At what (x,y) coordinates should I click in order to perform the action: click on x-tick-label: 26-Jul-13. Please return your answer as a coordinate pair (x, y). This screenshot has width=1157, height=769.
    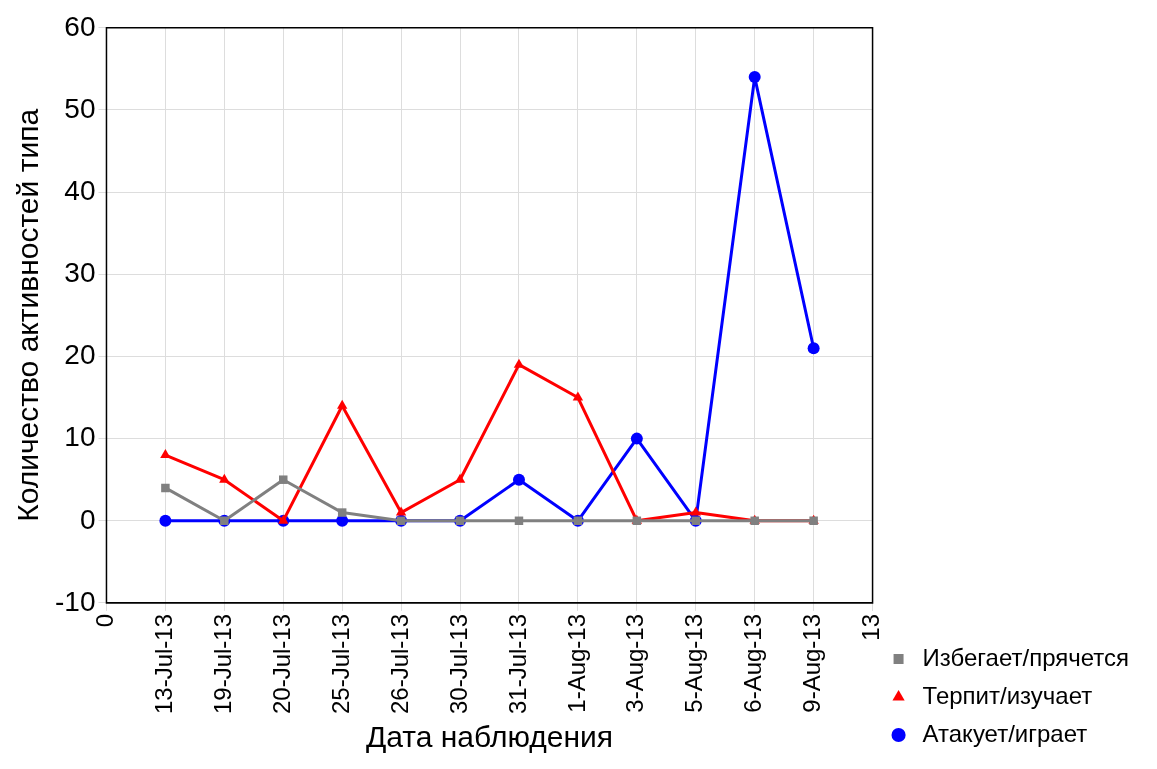
    Looking at the image, I should click on (399, 664).